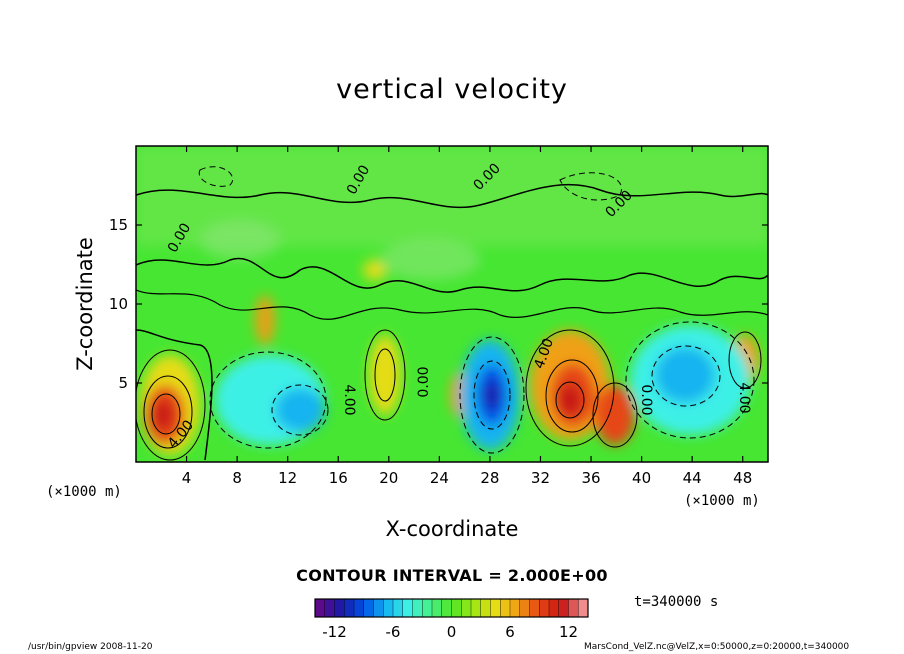 The width and height of the screenshot is (904, 654). I want to click on x-axis-unit-right: (×1000 m), so click(722, 501).